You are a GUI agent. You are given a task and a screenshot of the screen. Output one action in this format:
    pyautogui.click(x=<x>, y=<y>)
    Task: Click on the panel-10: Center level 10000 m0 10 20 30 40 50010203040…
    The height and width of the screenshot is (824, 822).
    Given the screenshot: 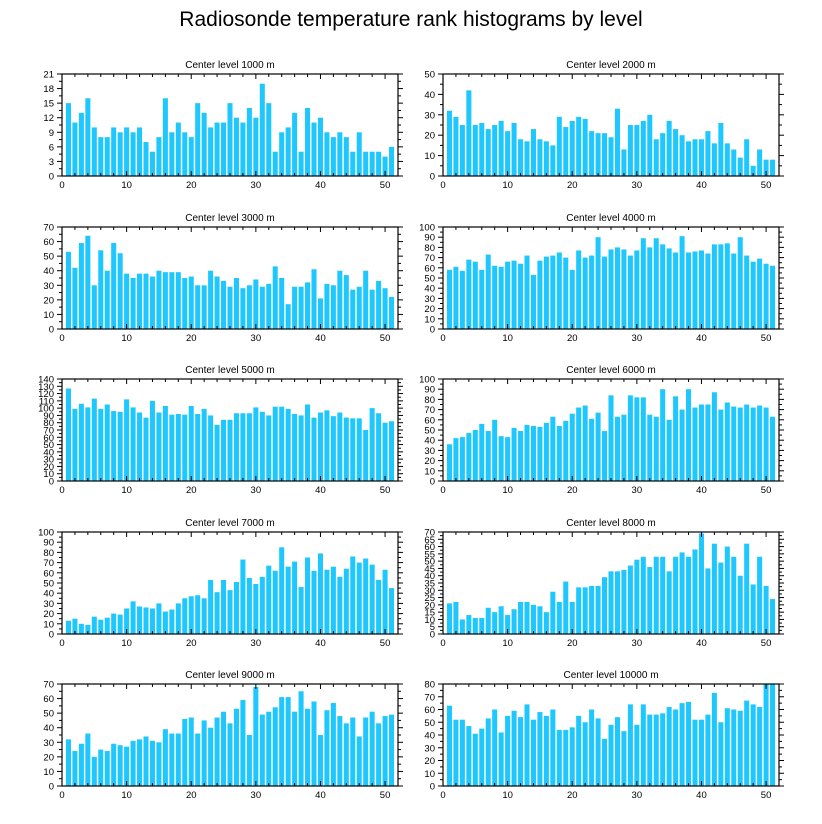 What is the action you would take?
    pyautogui.click(x=604, y=735)
    